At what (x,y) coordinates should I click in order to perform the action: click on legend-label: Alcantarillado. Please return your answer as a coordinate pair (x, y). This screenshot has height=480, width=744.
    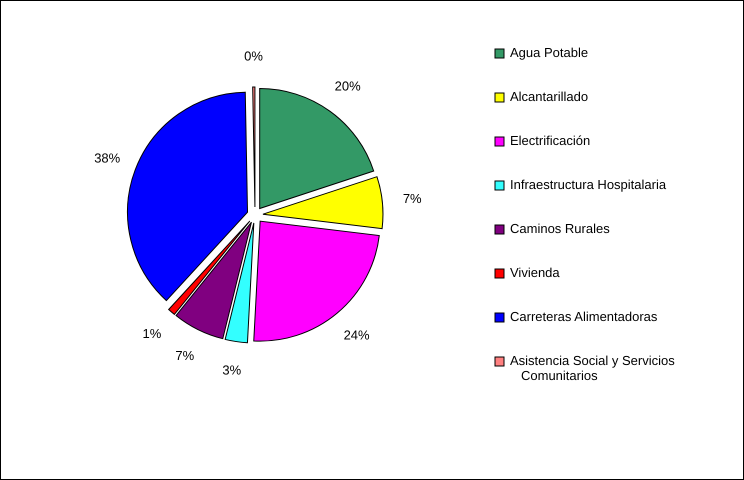
    Looking at the image, I should click on (549, 96).